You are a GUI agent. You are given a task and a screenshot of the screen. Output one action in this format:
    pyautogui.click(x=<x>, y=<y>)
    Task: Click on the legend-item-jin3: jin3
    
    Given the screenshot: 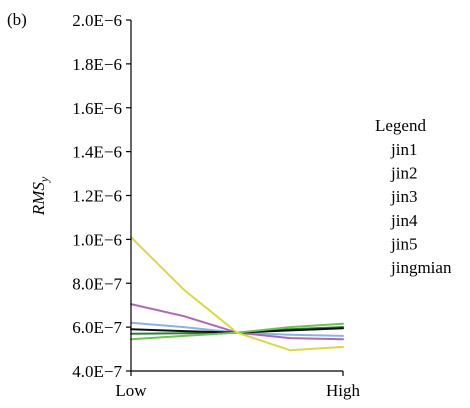 What is the action you would take?
    pyautogui.click(x=403, y=196)
    